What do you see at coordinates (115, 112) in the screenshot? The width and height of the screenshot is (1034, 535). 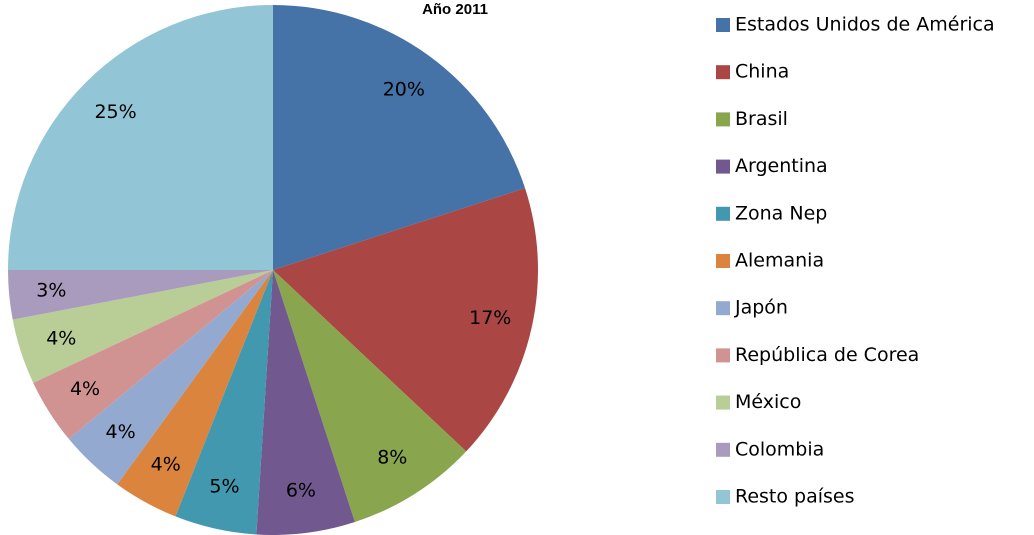 I see `data-label: 25%` at bounding box center [115, 112].